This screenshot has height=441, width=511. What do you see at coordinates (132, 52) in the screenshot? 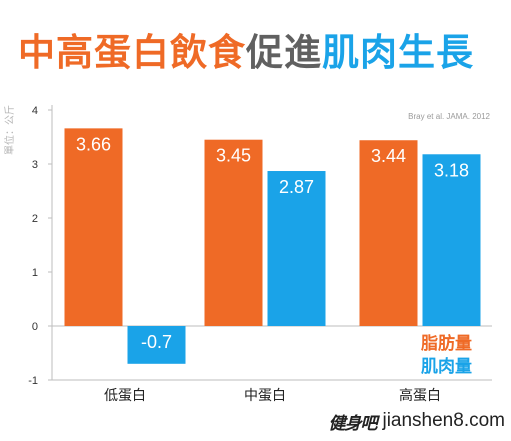
I see `title-part-1: 中高蛋白飲食` at bounding box center [132, 52].